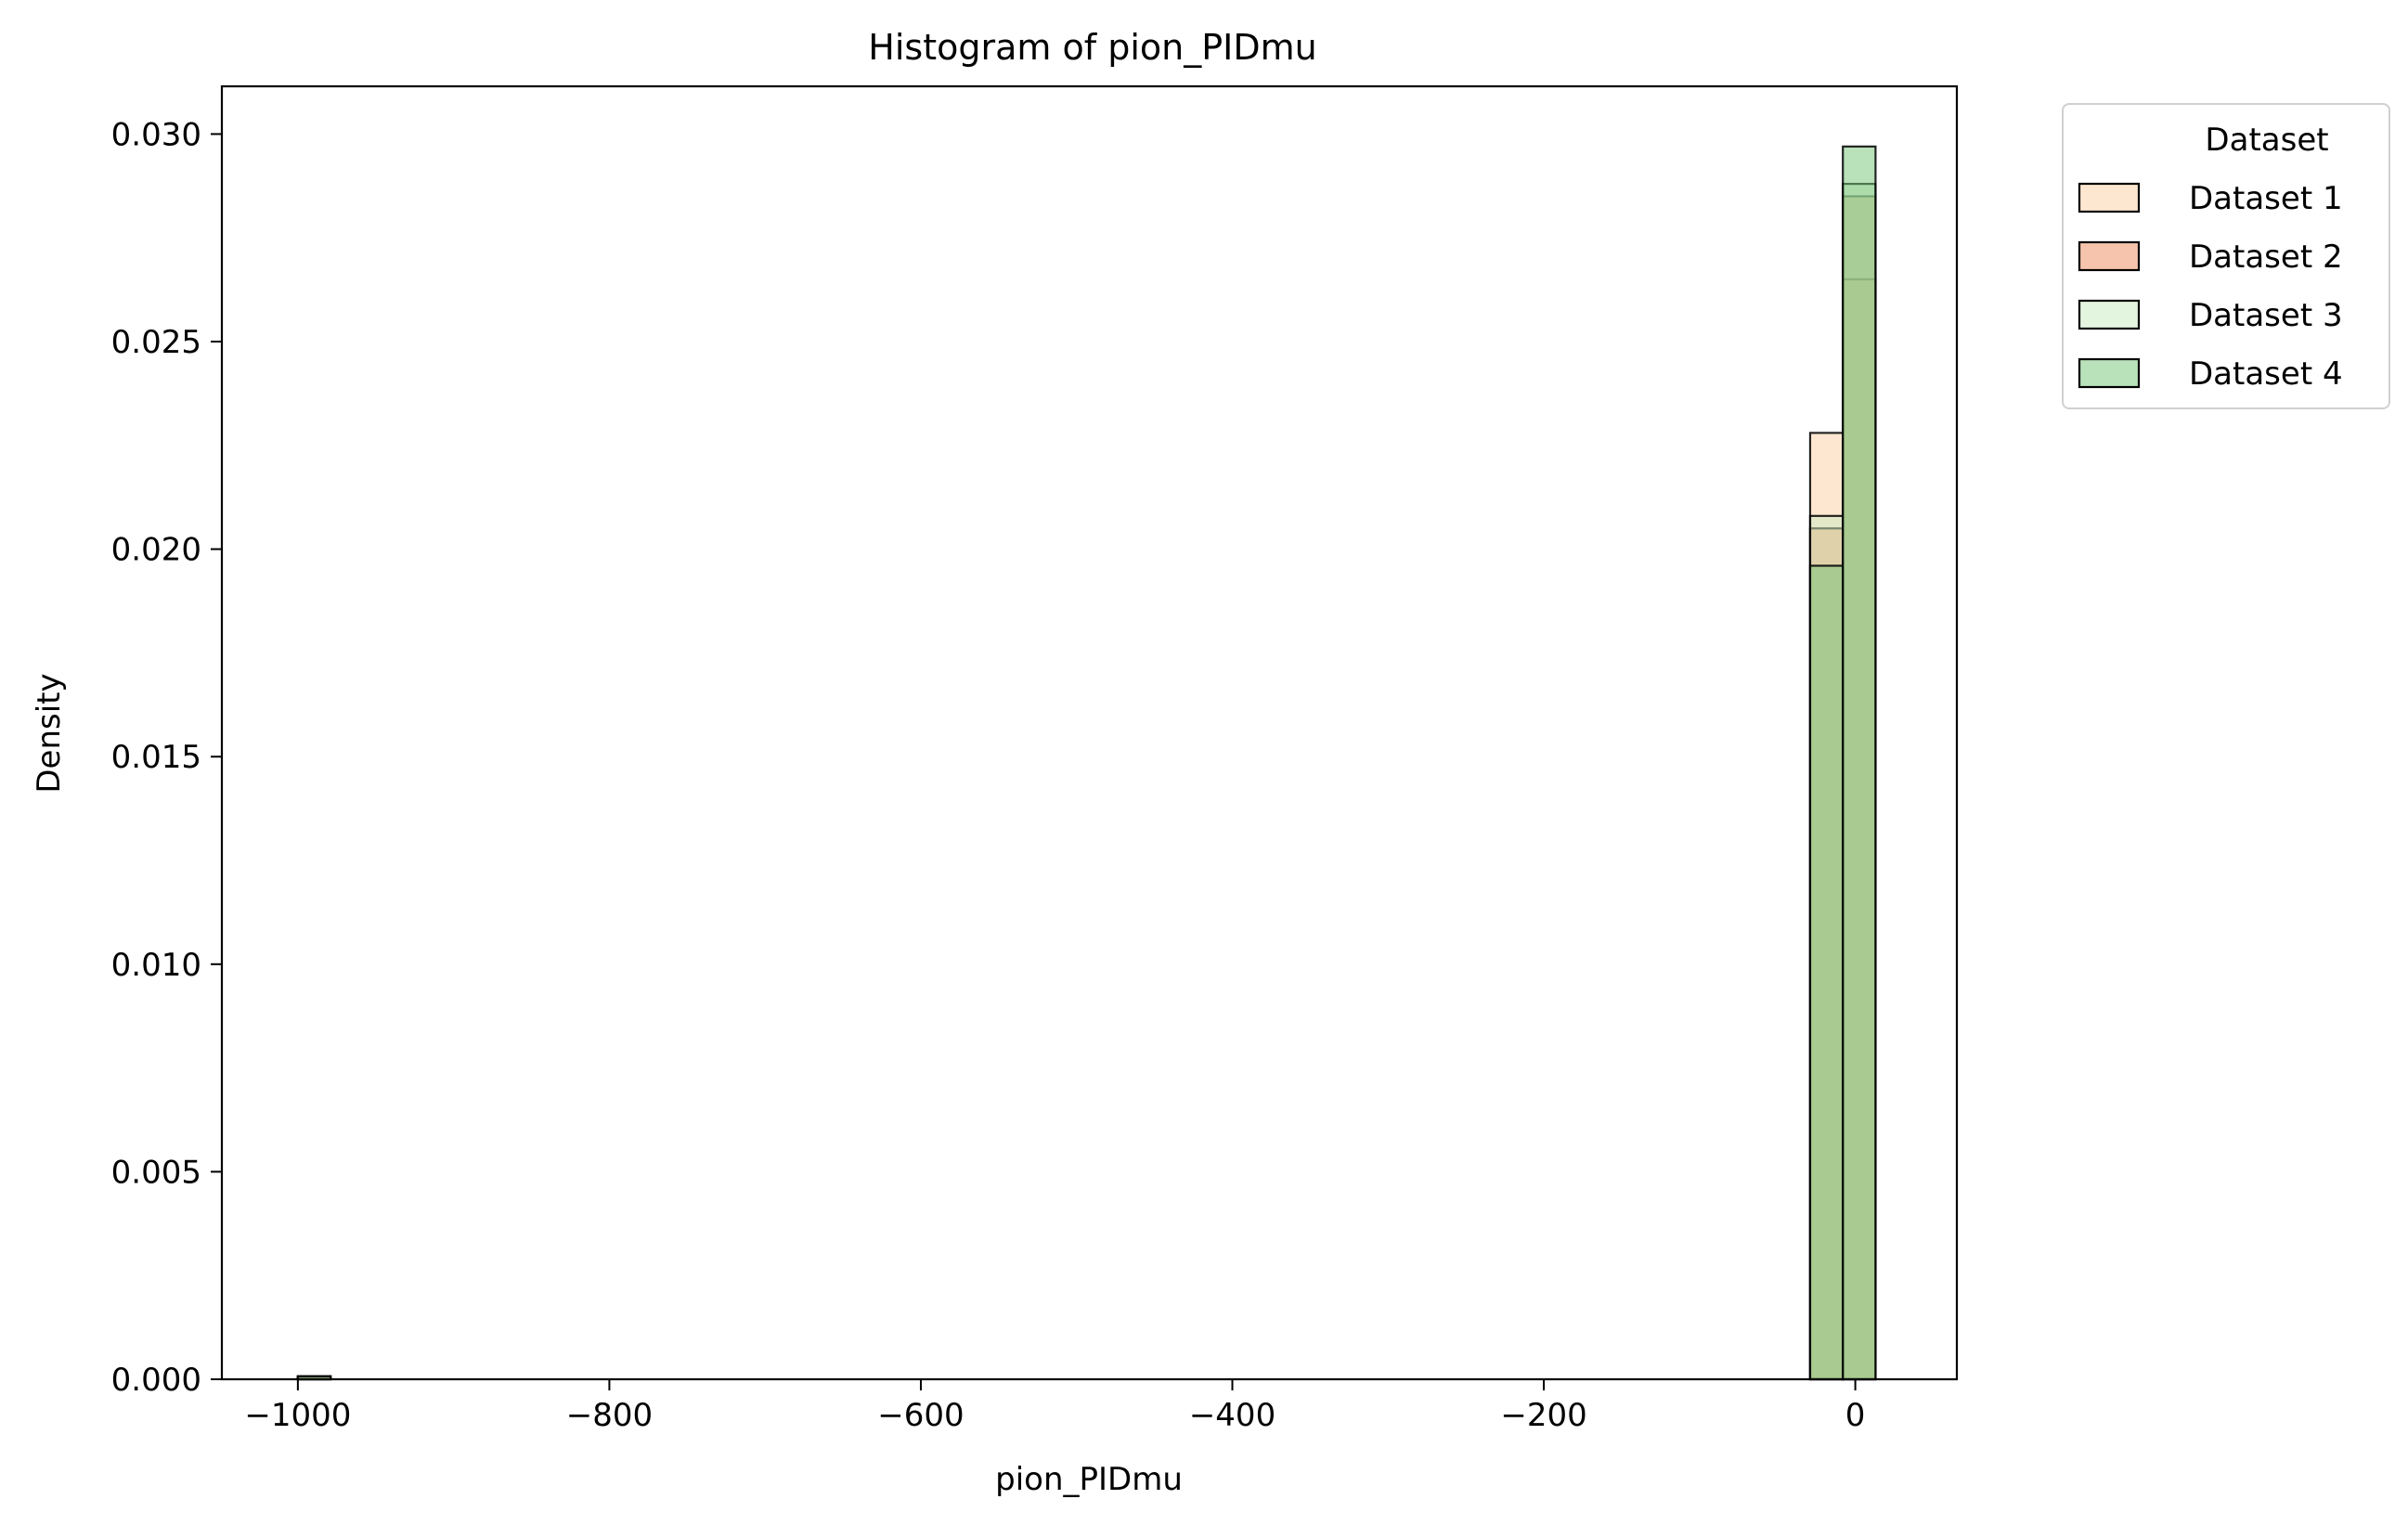 Image resolution: width=2408 pixels, height=1525 pixels. I want to click on y-tick-label-3: 0.010, so click(156, 965).